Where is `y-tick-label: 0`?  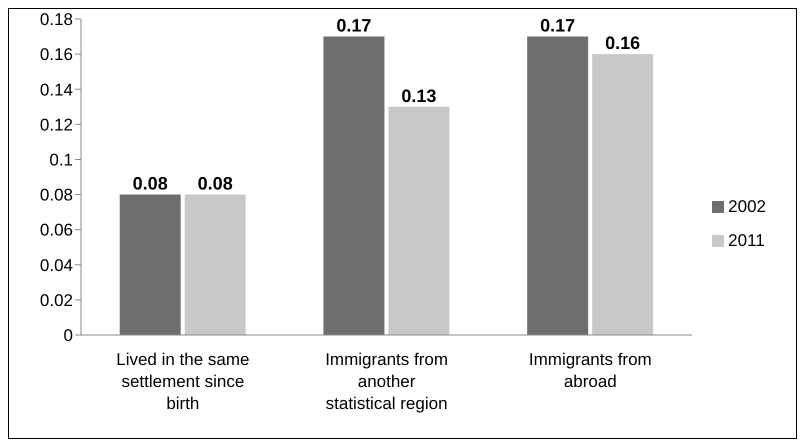
y-tick-label: 0 is located at coordinates (68, 336).